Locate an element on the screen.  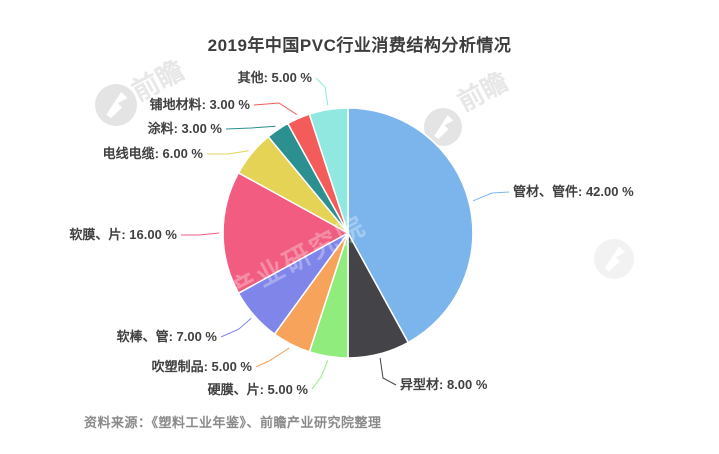
chart-title: 2019年中国PVC行业消费结构分析情况 is located at coordinates (359, 45).